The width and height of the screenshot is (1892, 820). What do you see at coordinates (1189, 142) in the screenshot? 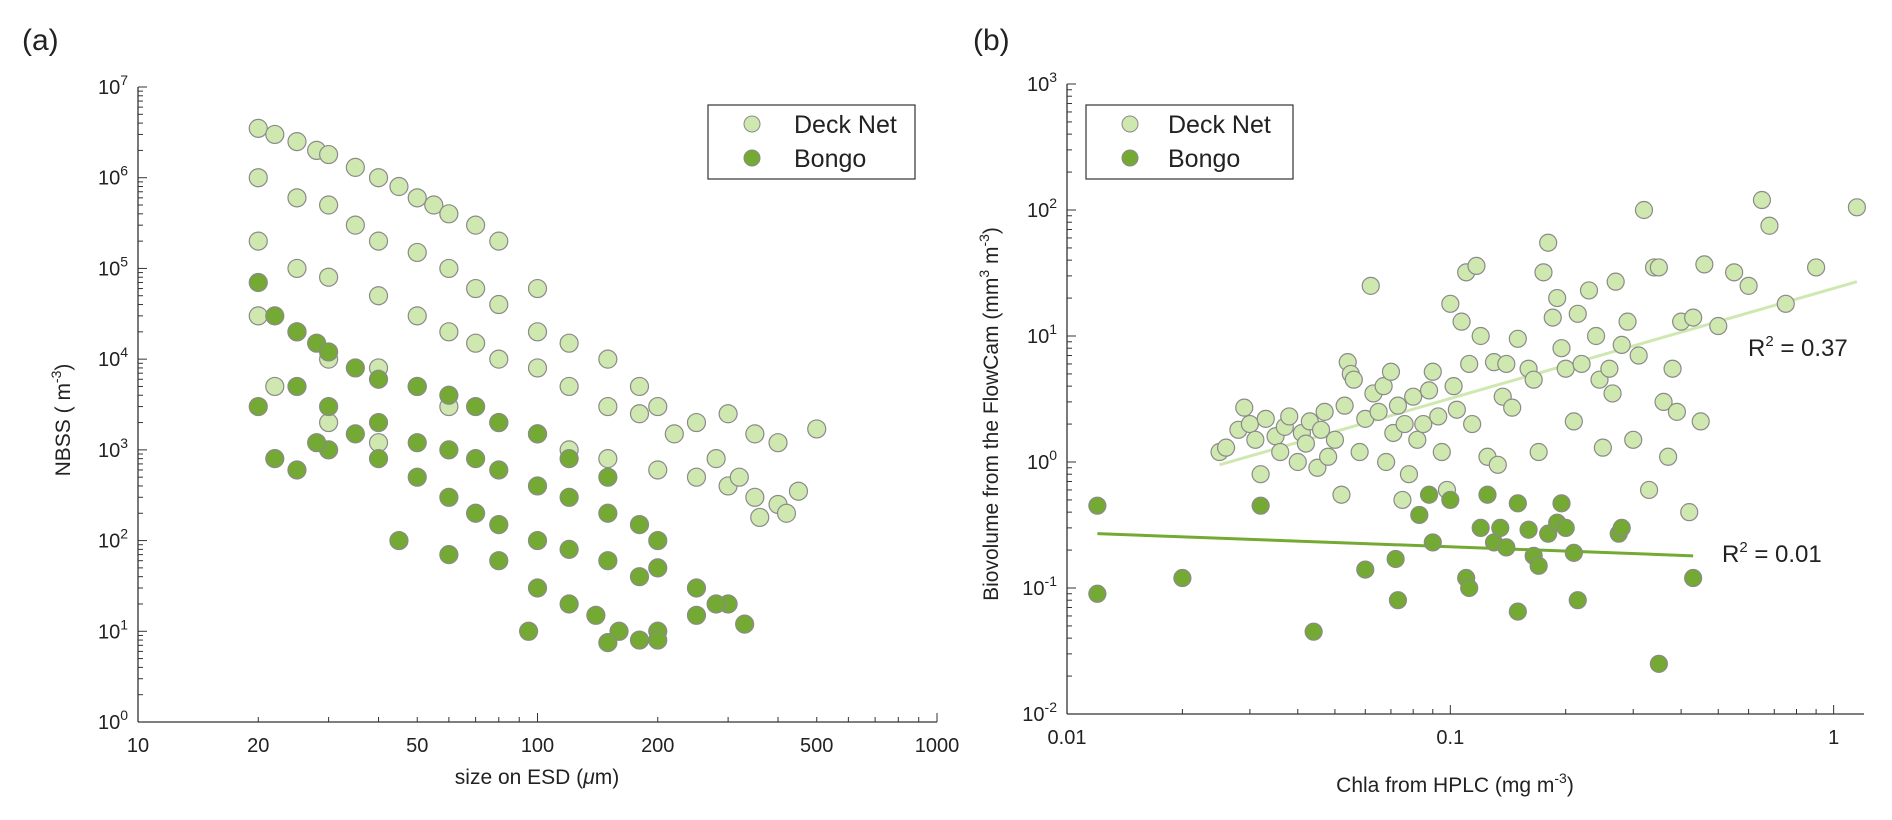
I see `panel-b-legend-box` at bounding box center [1189, 142].